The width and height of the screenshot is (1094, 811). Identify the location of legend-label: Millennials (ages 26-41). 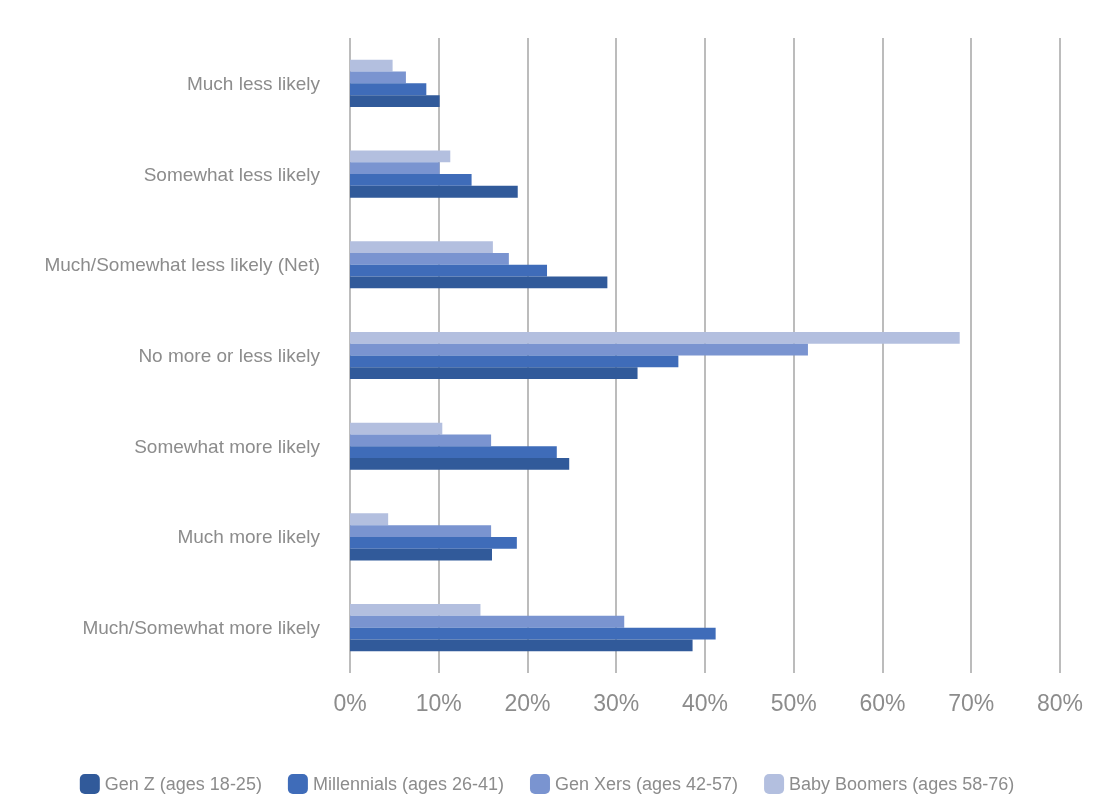
(408, 784).